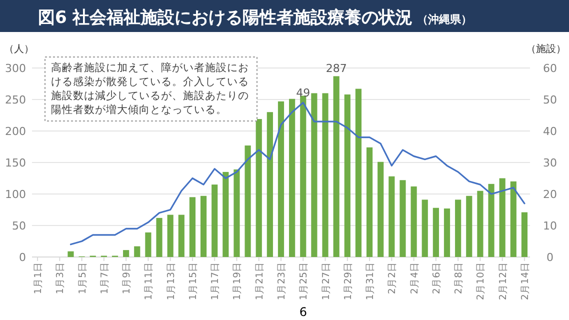 This screenshot has width=569, height=320. Describe the element at coordinates (444, 19) in the screenshot. I see `chart-subtitle: （沖縄県）` at that location.